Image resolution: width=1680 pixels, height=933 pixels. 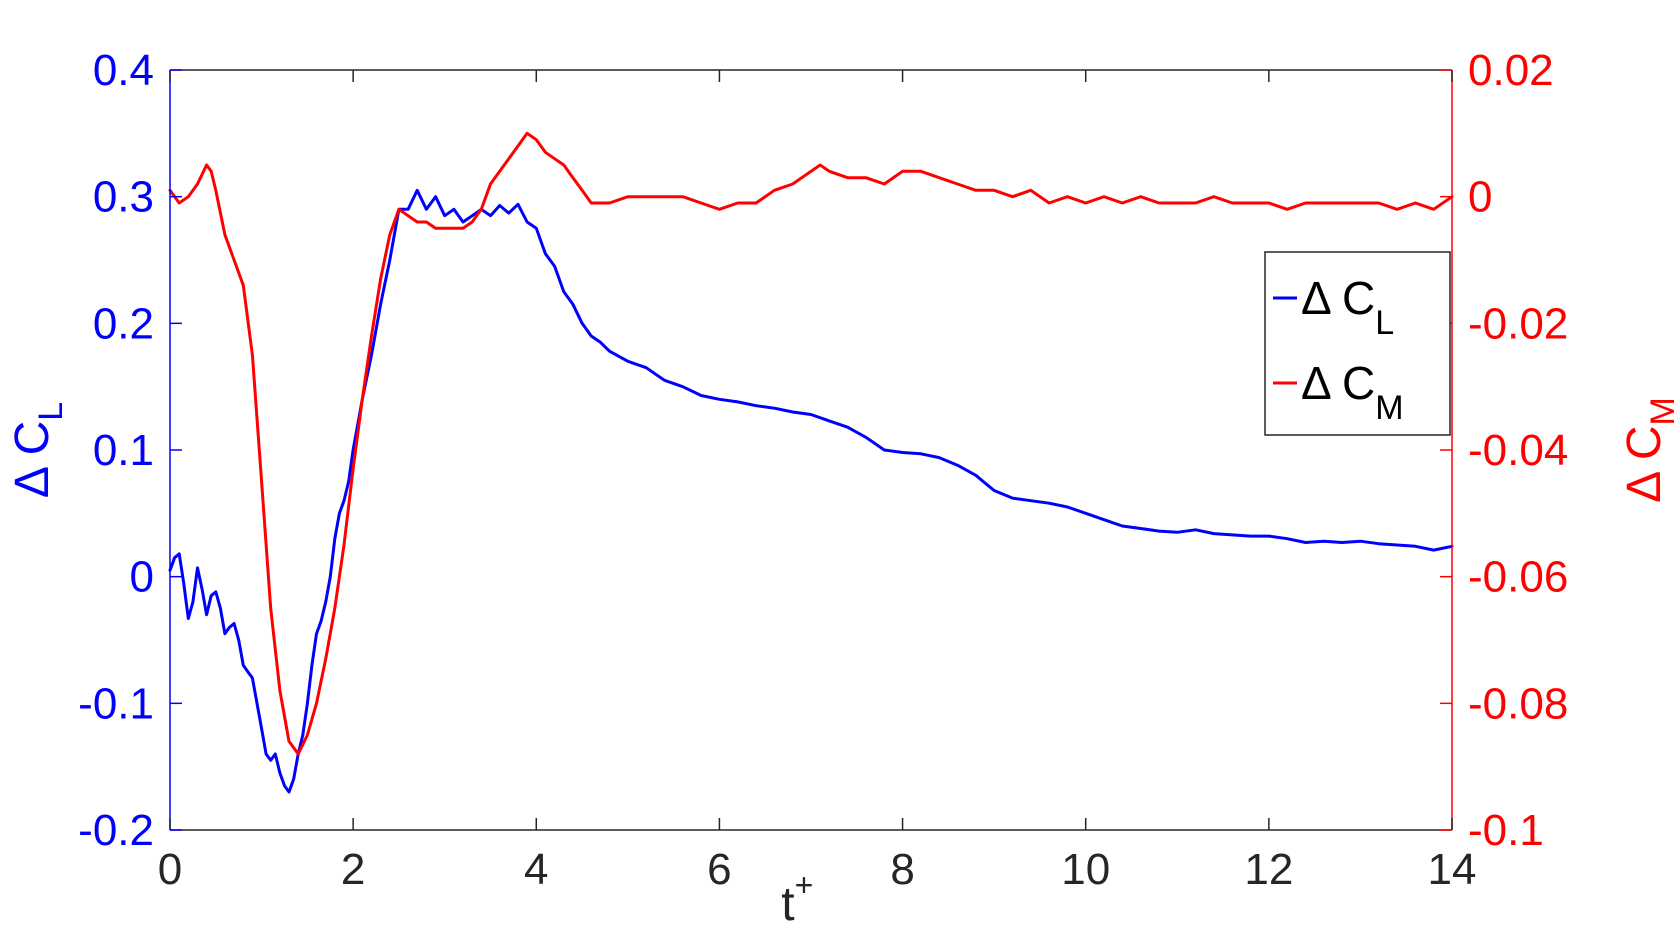 I want to click on y-left-tick-label: 0.2, so click(x=123, y=323).